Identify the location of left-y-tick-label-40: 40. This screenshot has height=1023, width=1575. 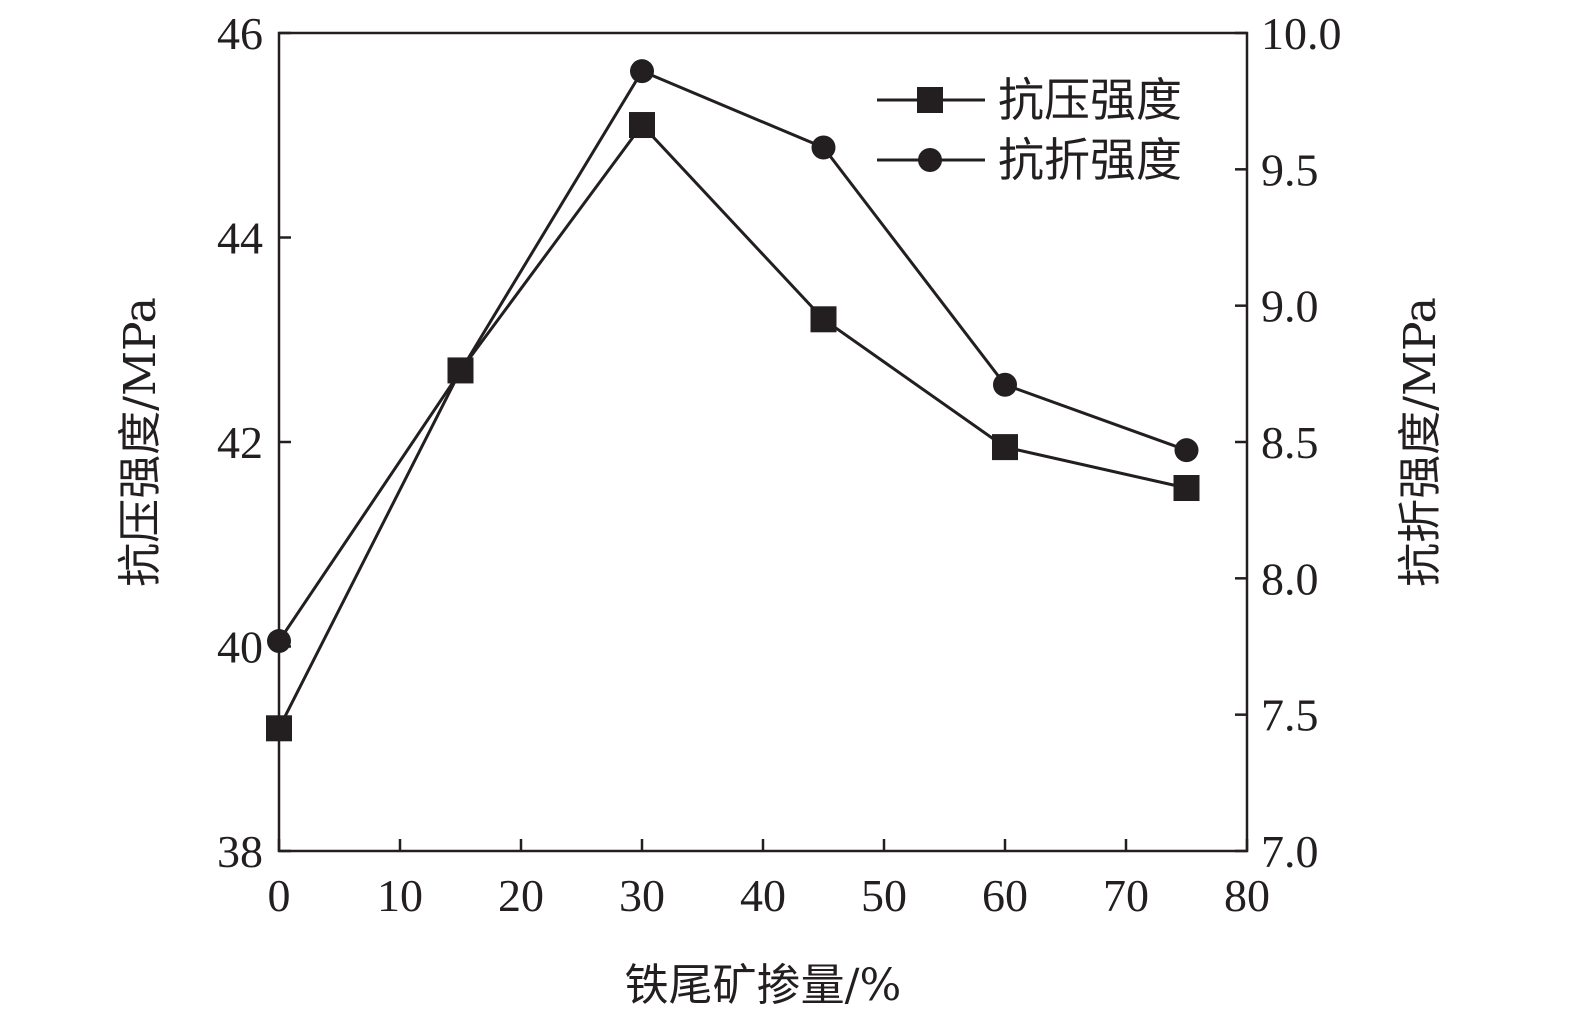
(240, 647).